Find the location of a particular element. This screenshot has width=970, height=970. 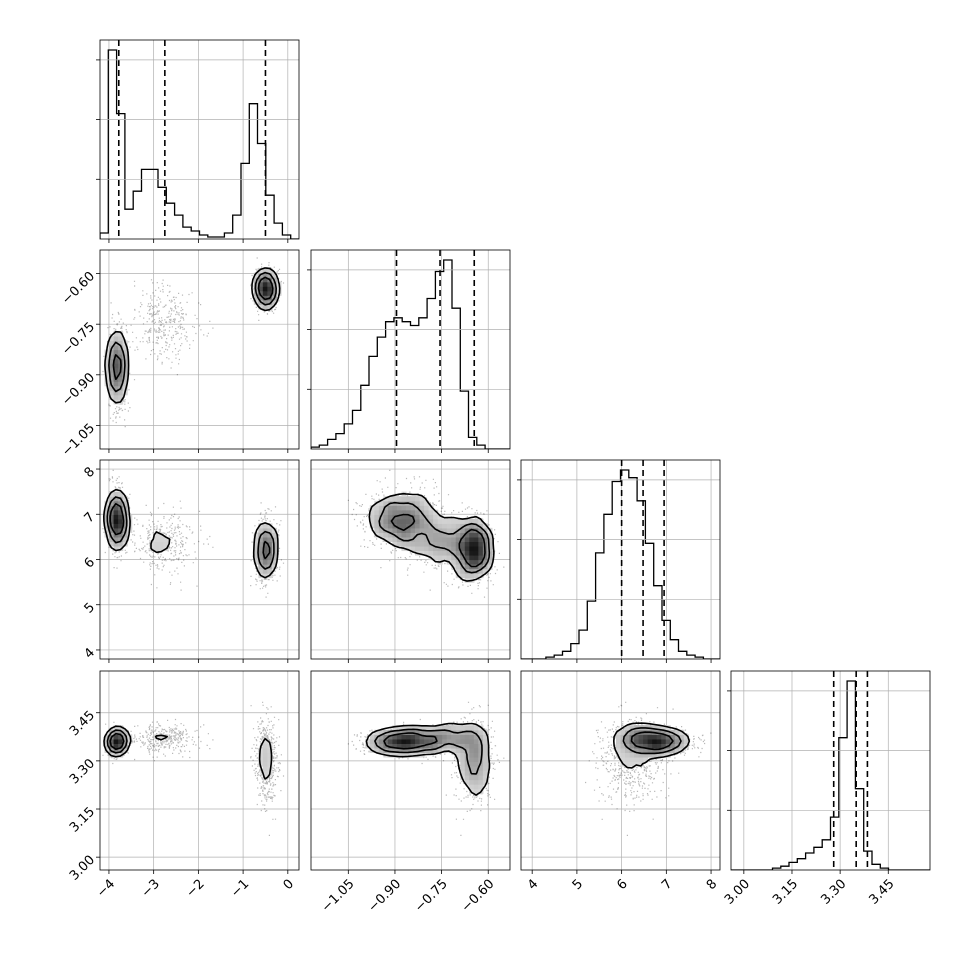

y-tick-label: 5 is located at coordinates (90, 608).